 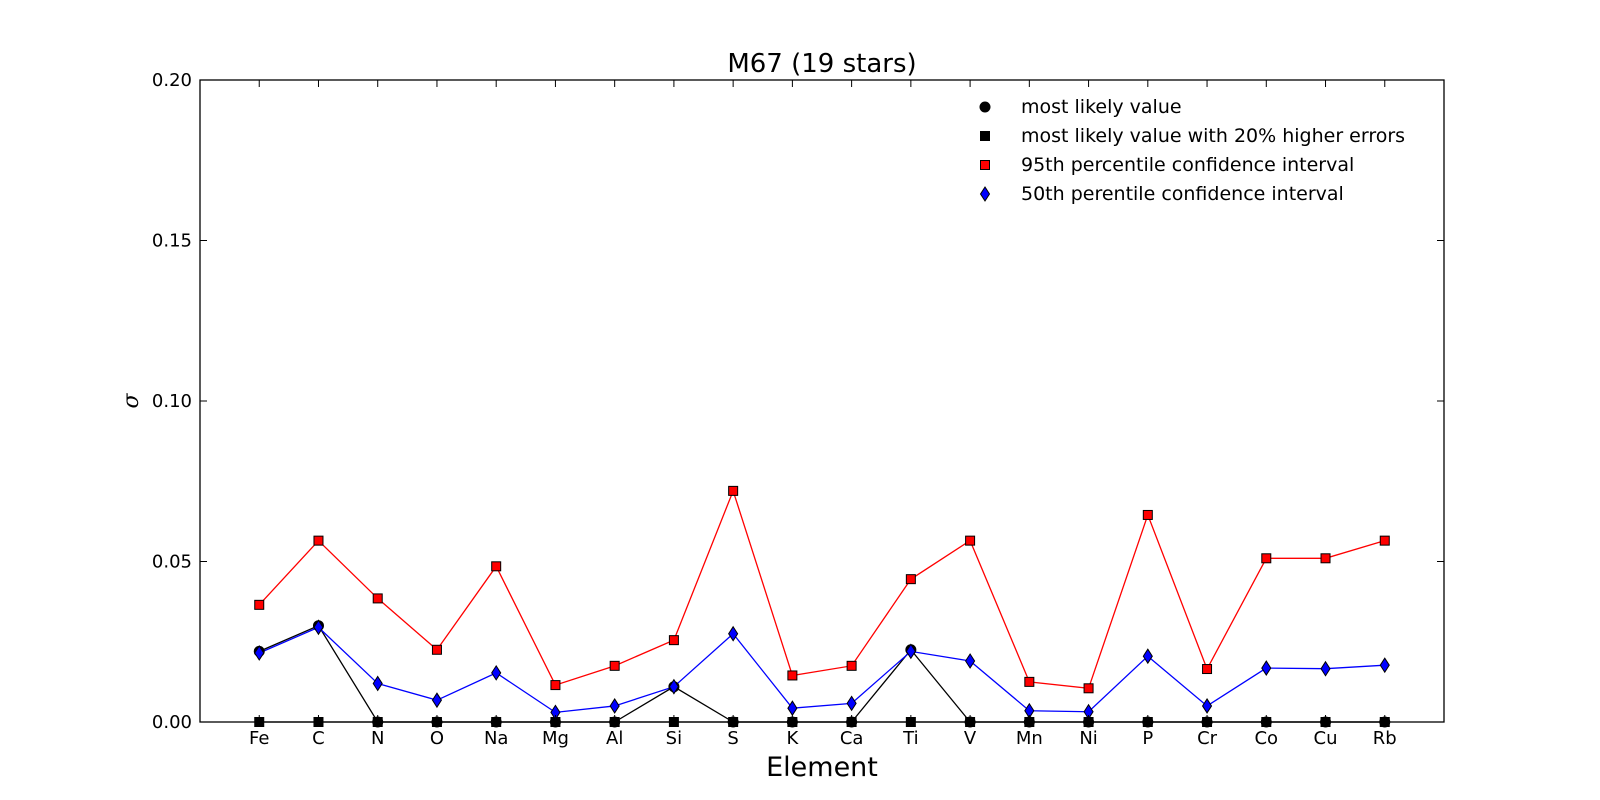 What do you see at coordinates (1101, 107) in the screenshot?
I see `legend-label-0: most likely value` at bounding box center [1101, 107].